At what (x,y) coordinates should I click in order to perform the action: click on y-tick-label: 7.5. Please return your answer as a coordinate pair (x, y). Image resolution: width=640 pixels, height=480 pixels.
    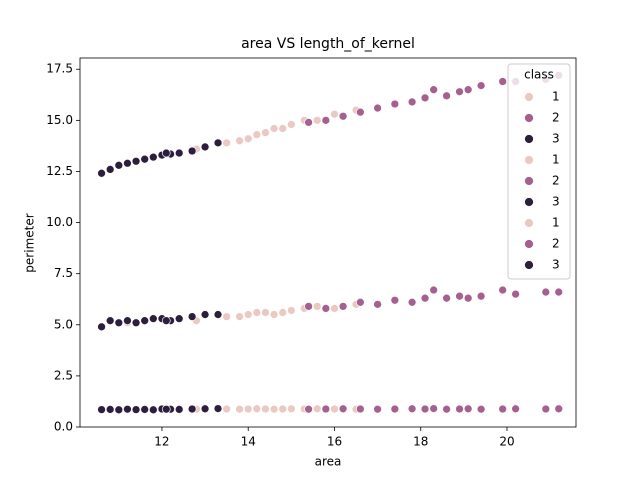
    Looking at the image, I should click on (63, 273).